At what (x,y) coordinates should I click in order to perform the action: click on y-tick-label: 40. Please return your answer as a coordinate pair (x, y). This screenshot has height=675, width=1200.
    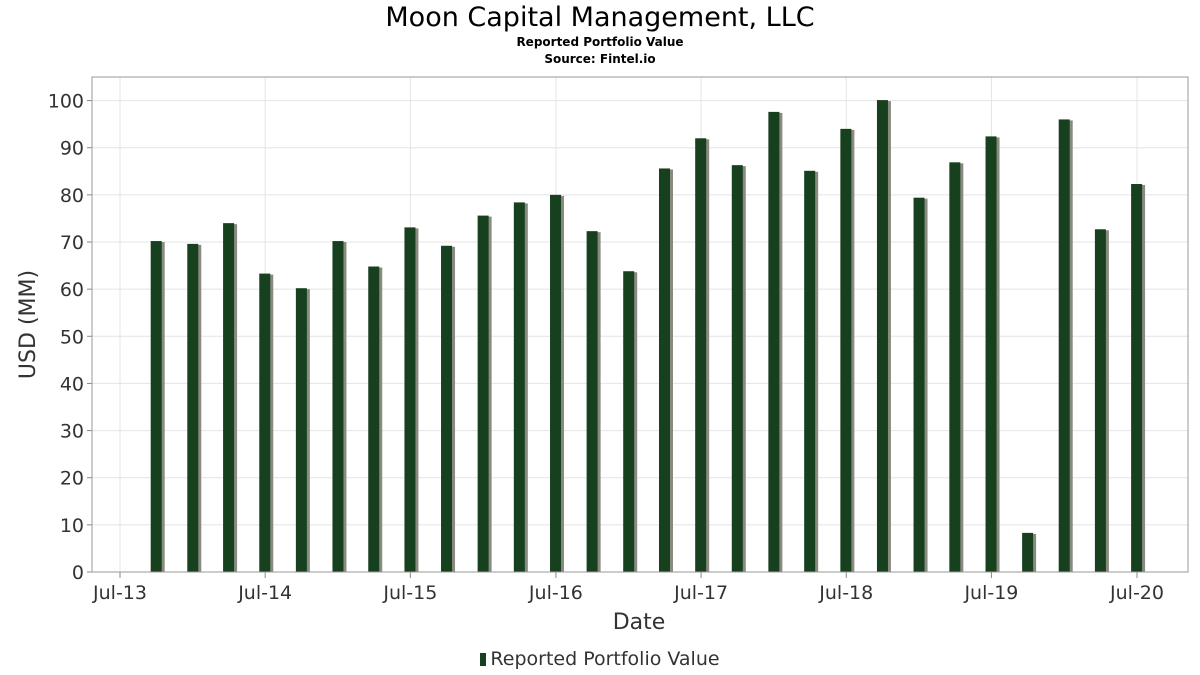
    Looking at the image, I should click on (72, 384).